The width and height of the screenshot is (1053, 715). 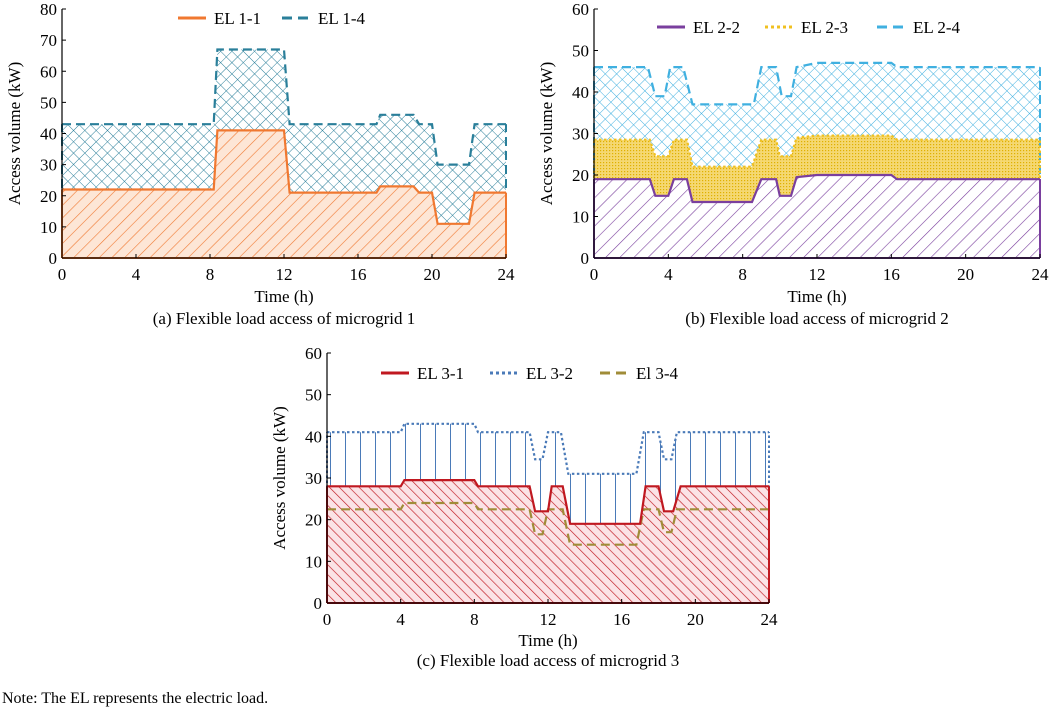 What do you see at coordinates (342, 18) in the screenshot?
I see `legend-label: EL 1-4` at bounding box center [342, 18].